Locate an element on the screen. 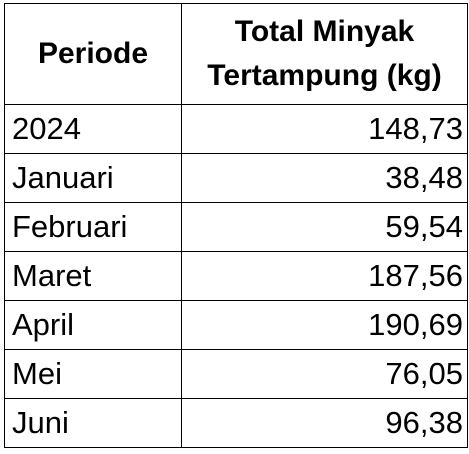 This screenshot has width=469, height=454. header-line-1: Total Minyak is located at coordinates (324, 31).